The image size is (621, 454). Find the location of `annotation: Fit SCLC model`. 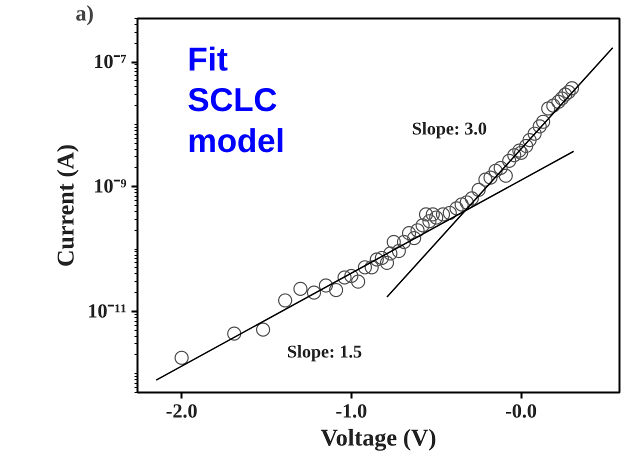

annotation: Fit SCLC model is located at coordinates (236, 99).